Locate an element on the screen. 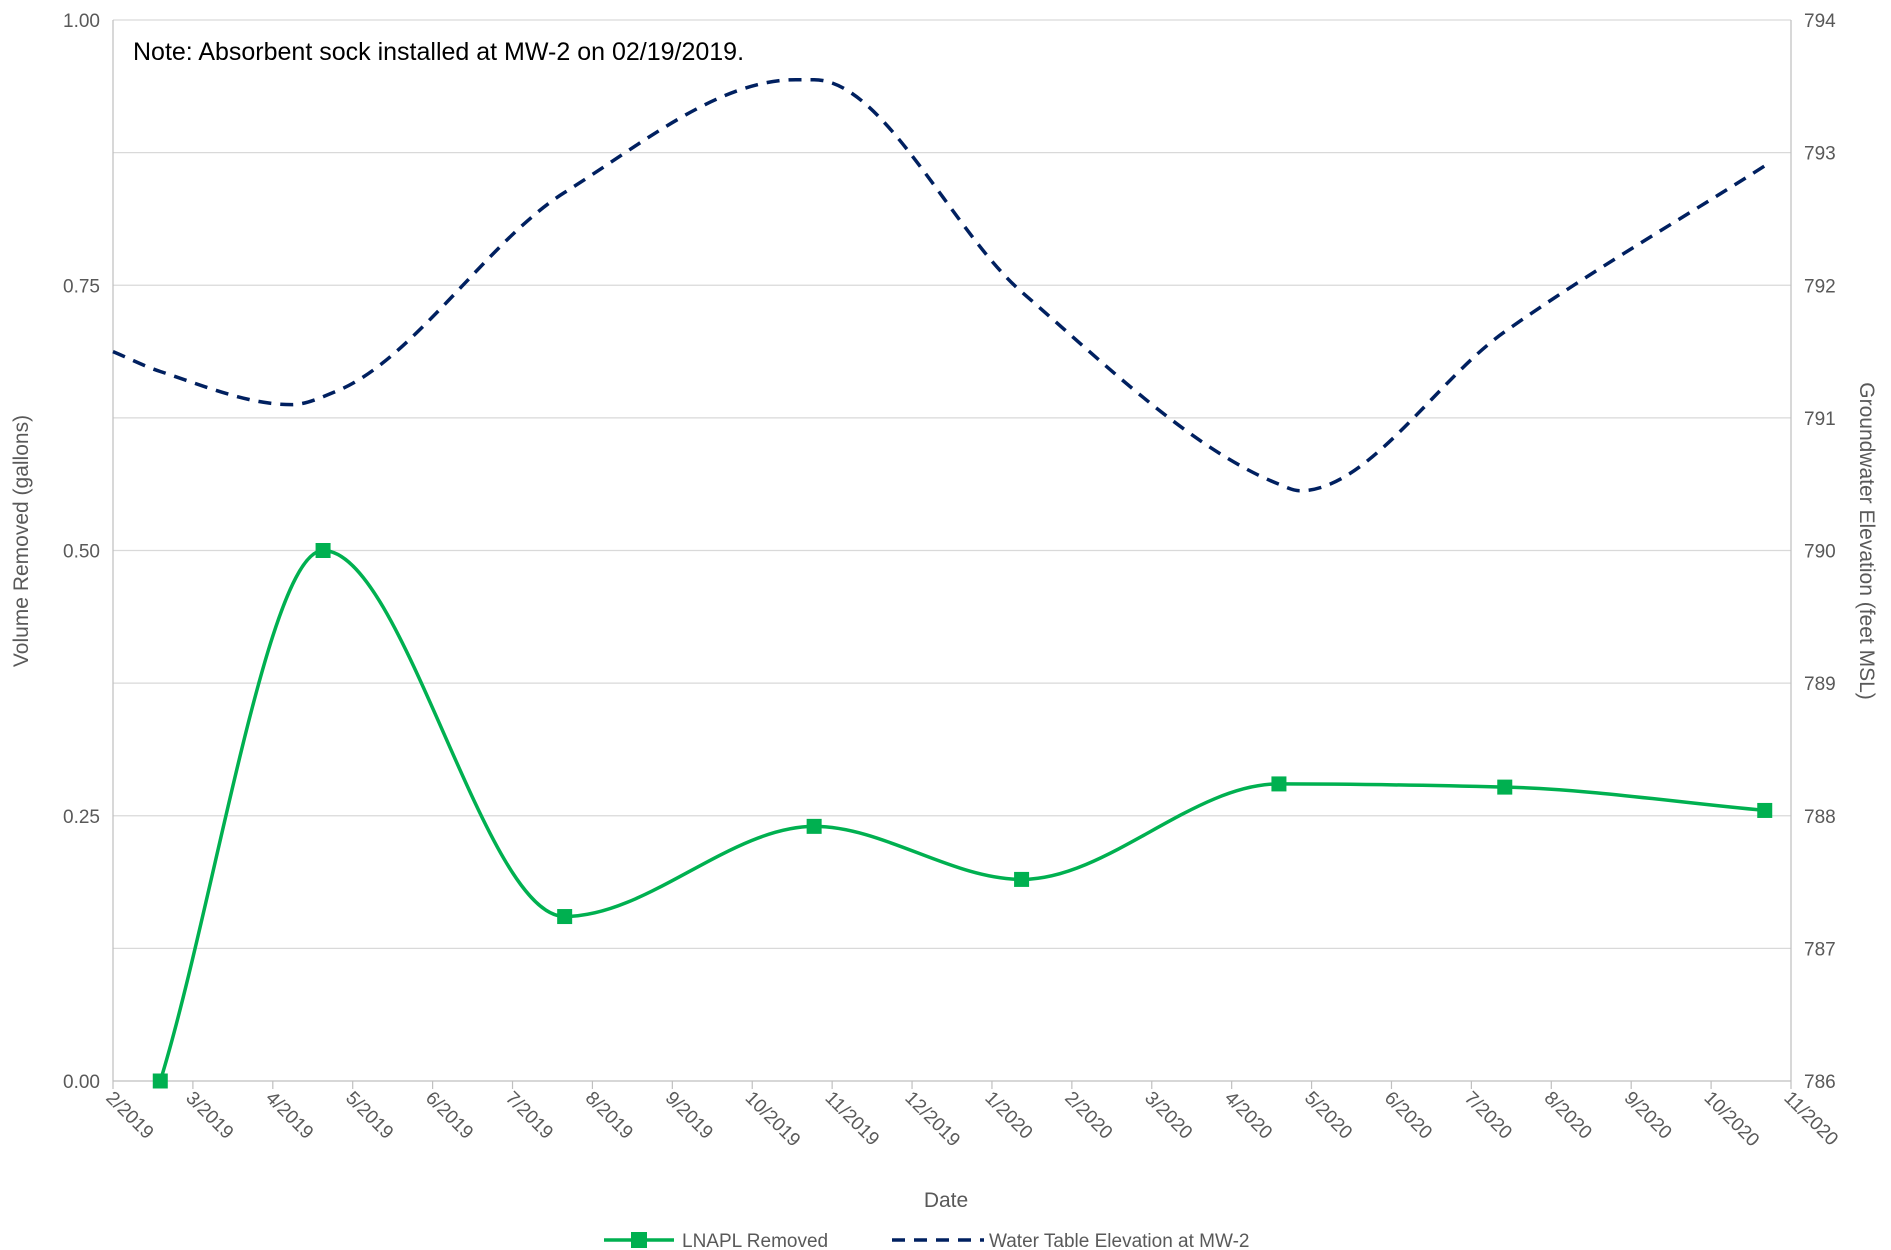  left-tick-label: 1.00 is located at coordinates (81, 21).